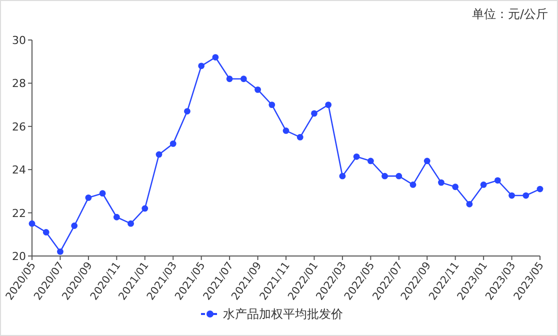 The width and height of the screenshot is (558, 336). What do you see at coordinates (510, 14) in the screenshot?
I see `text: 单位：元/公斤` at bounding box center [510, 14].